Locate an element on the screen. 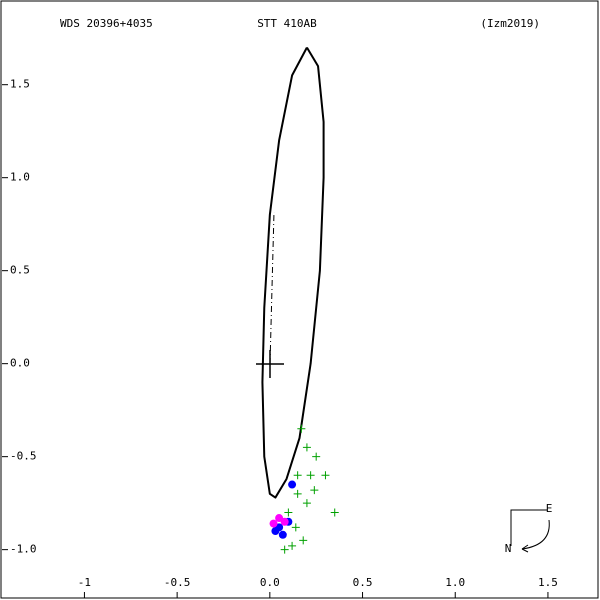 The image size is (600, 600). compass is located at coordinates (530, 531).